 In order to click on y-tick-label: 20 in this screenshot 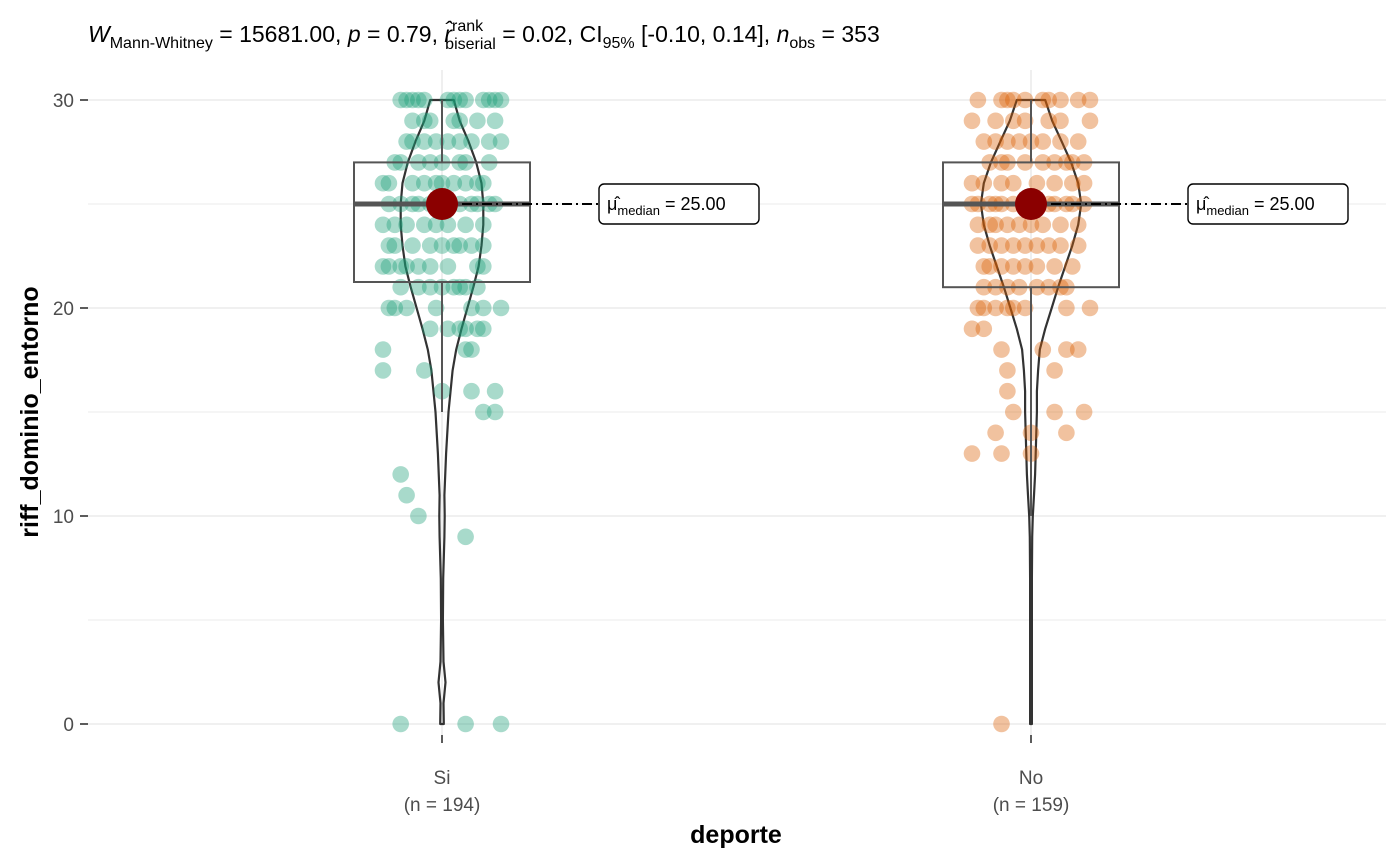, I will do `click(63, 309)`.